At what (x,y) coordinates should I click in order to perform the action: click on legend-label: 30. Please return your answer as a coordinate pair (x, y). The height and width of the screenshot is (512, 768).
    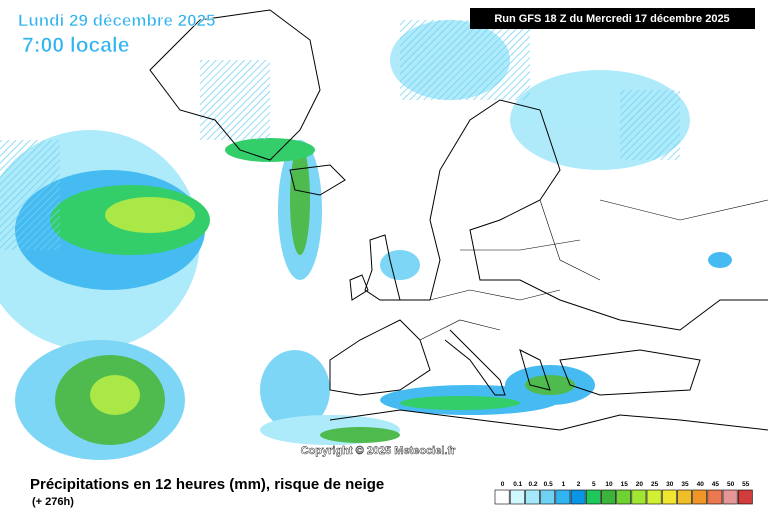
    Looking at the image, I should click on (670, 484).